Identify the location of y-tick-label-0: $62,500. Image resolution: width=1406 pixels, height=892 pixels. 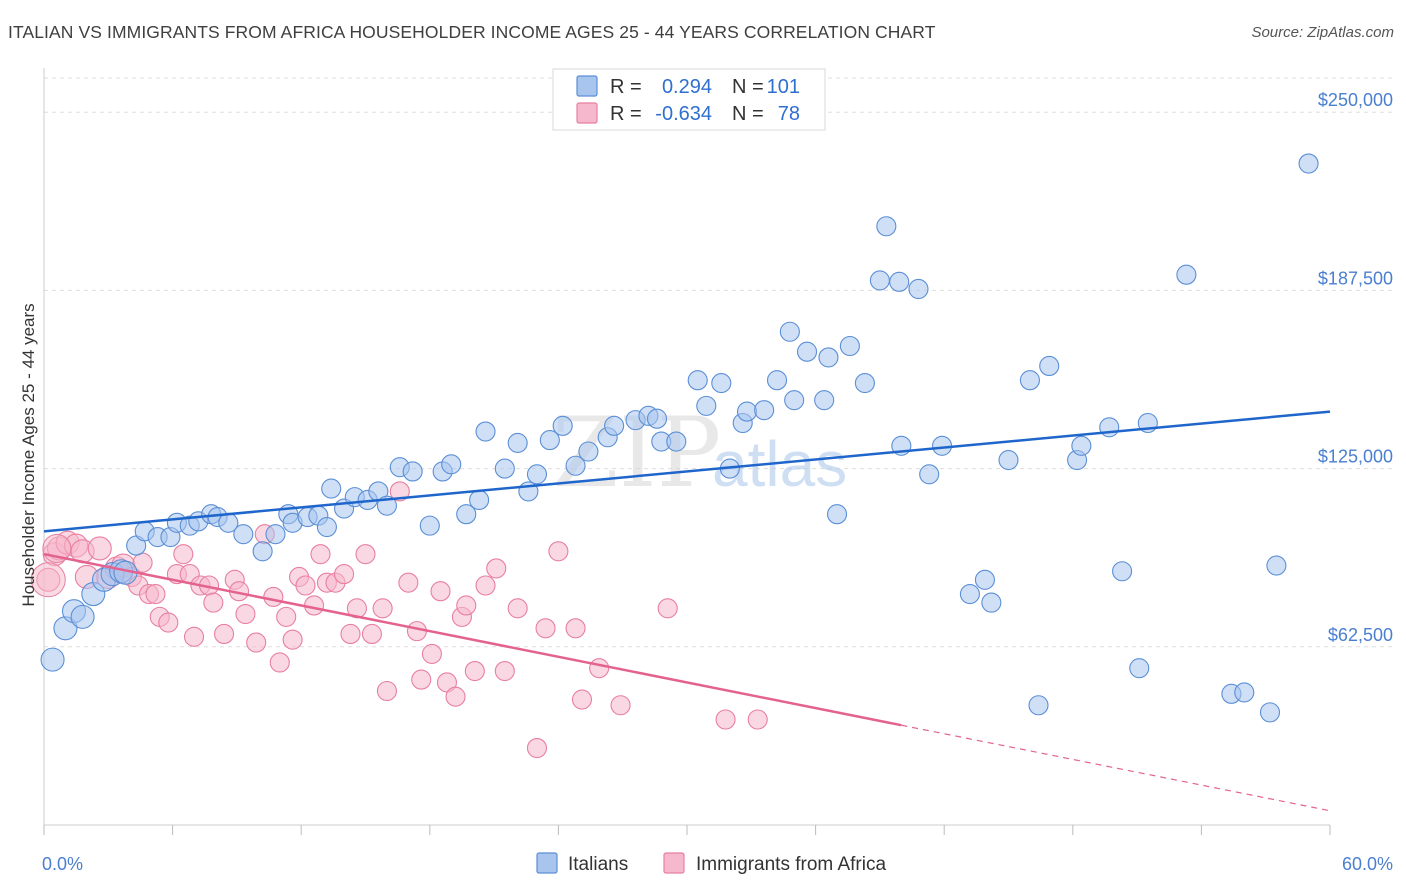
(1360, 635).